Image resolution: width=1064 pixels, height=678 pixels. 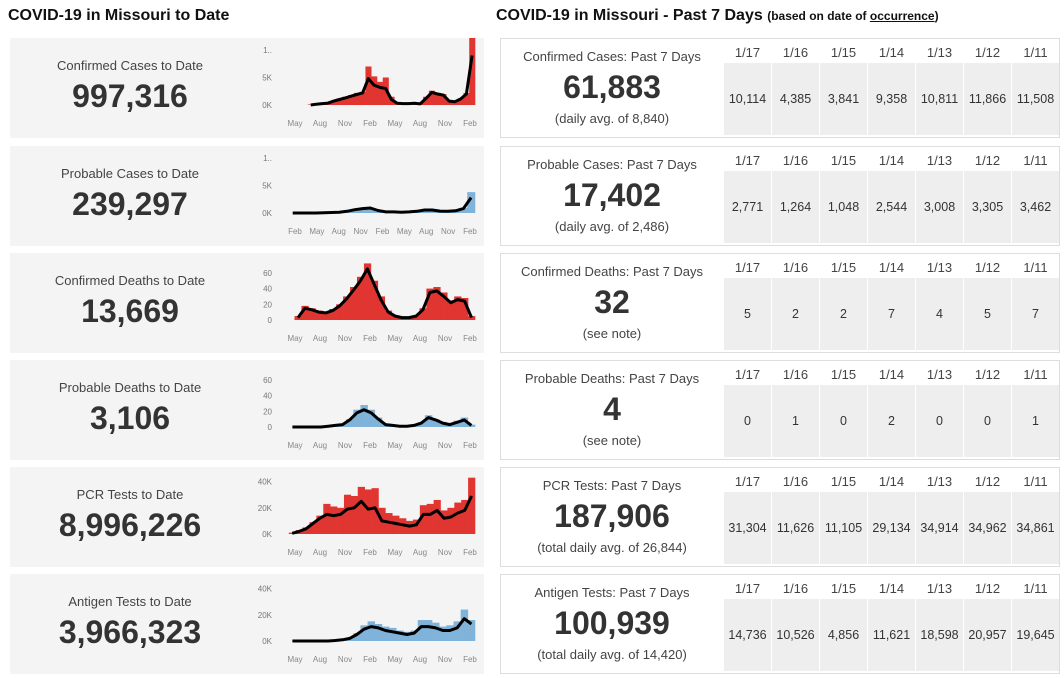 What do you see at coordinates (939, 528) in the screenshot?
I see `daily-value: 34,914` at bounding box center [939, 528].